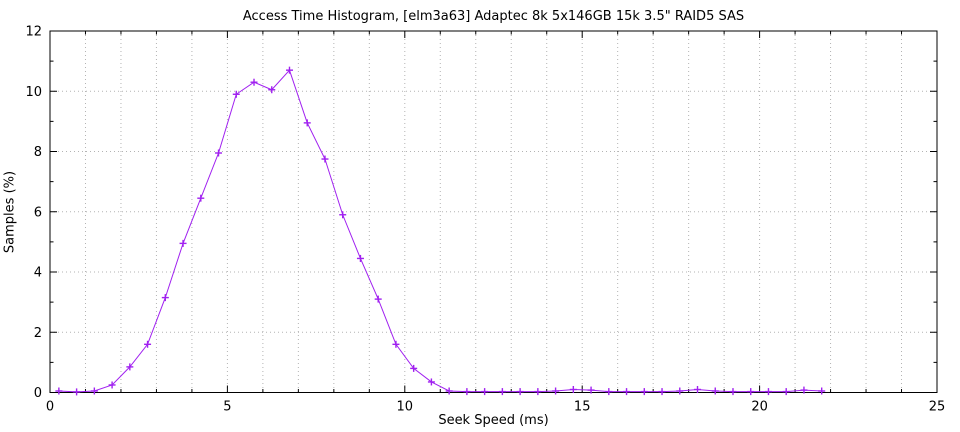 This screenshot has width=960, height=432. I want to click on y-tick-label: 10, so click(33, 92).